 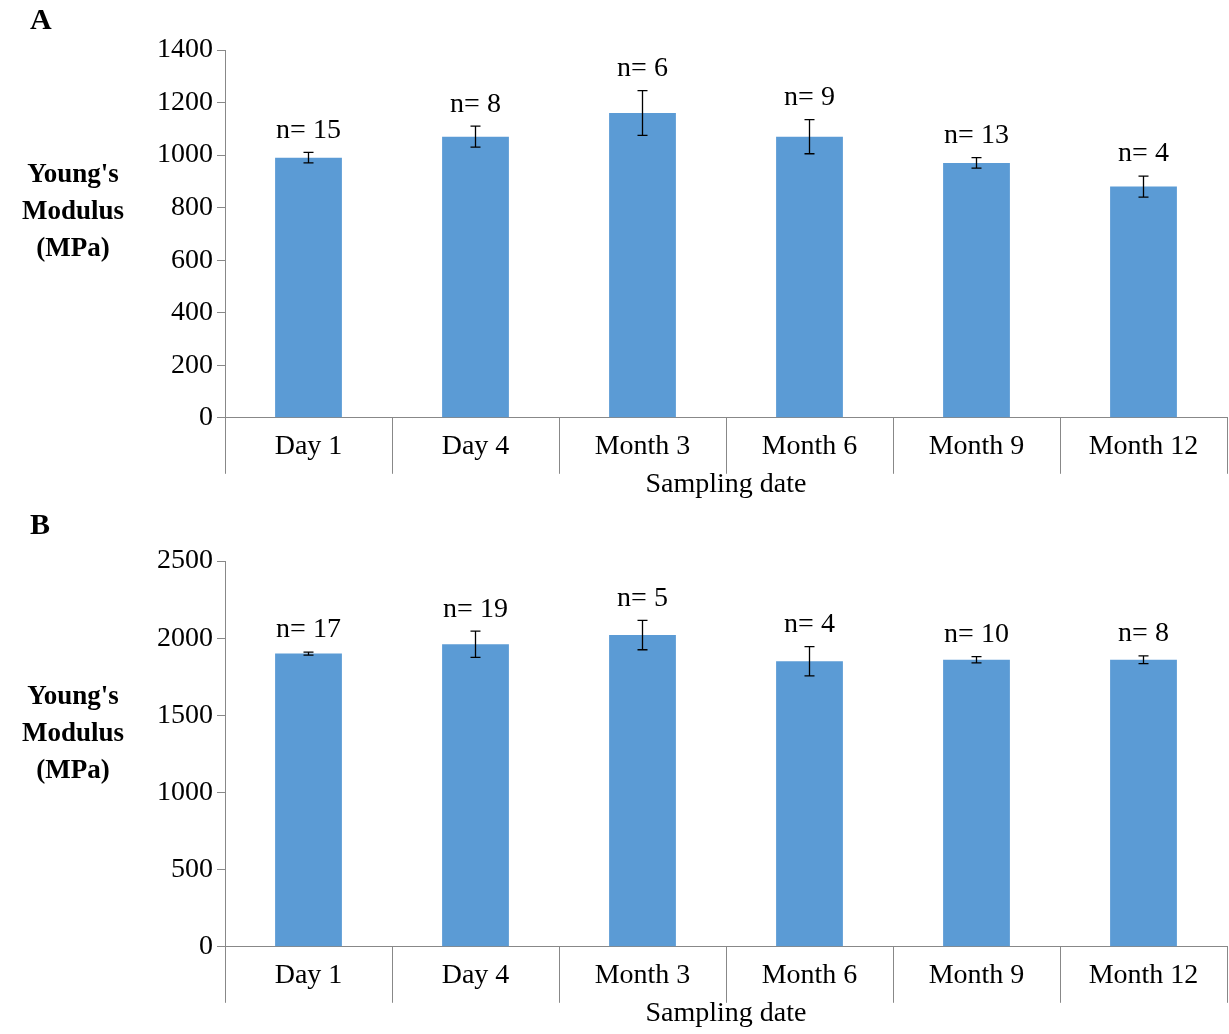 What do you see at coordinates (192, 205) in the screenshot?
I see `y-tick-label: 800` at bounding box center [192, 205].